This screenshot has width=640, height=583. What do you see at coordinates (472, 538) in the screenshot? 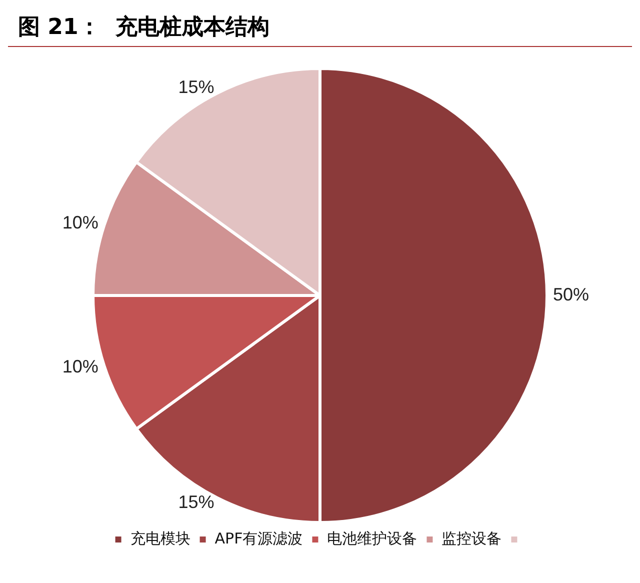
I see `legend-label: 监控设备` at bounding box center [472, 538].